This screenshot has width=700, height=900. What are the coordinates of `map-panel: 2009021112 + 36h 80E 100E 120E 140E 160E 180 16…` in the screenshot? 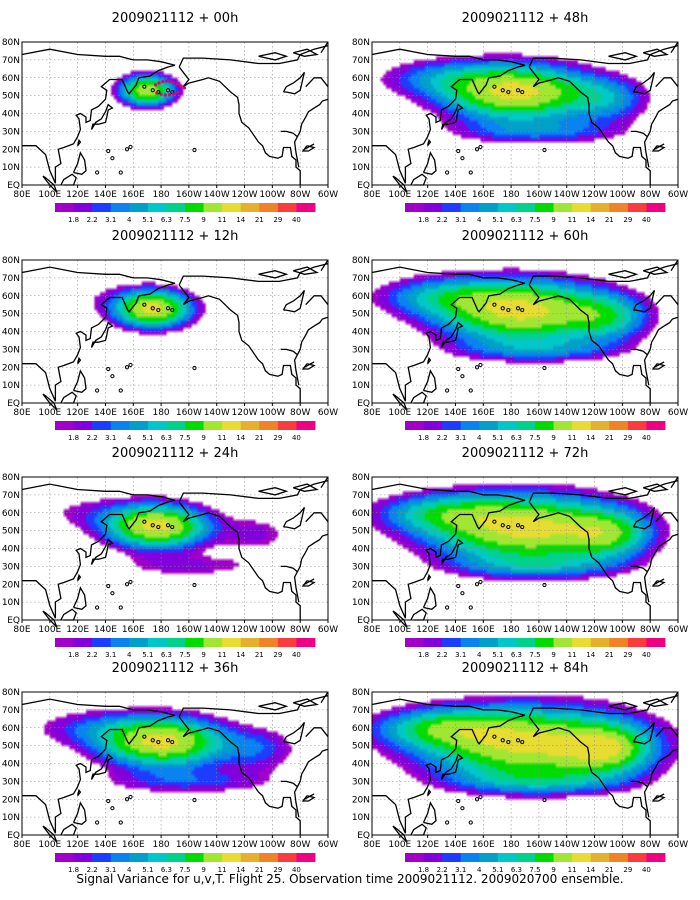 It's located at (170, 767).